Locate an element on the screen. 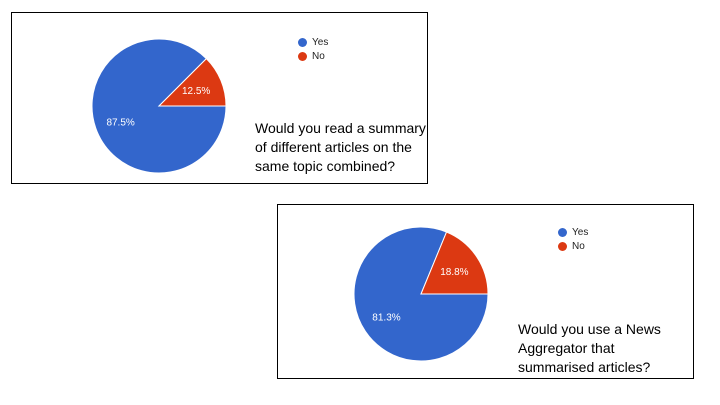 This screenshot has width=720, height=405. slice-label-yes: 81.3% is located at coordinates (386, 318).